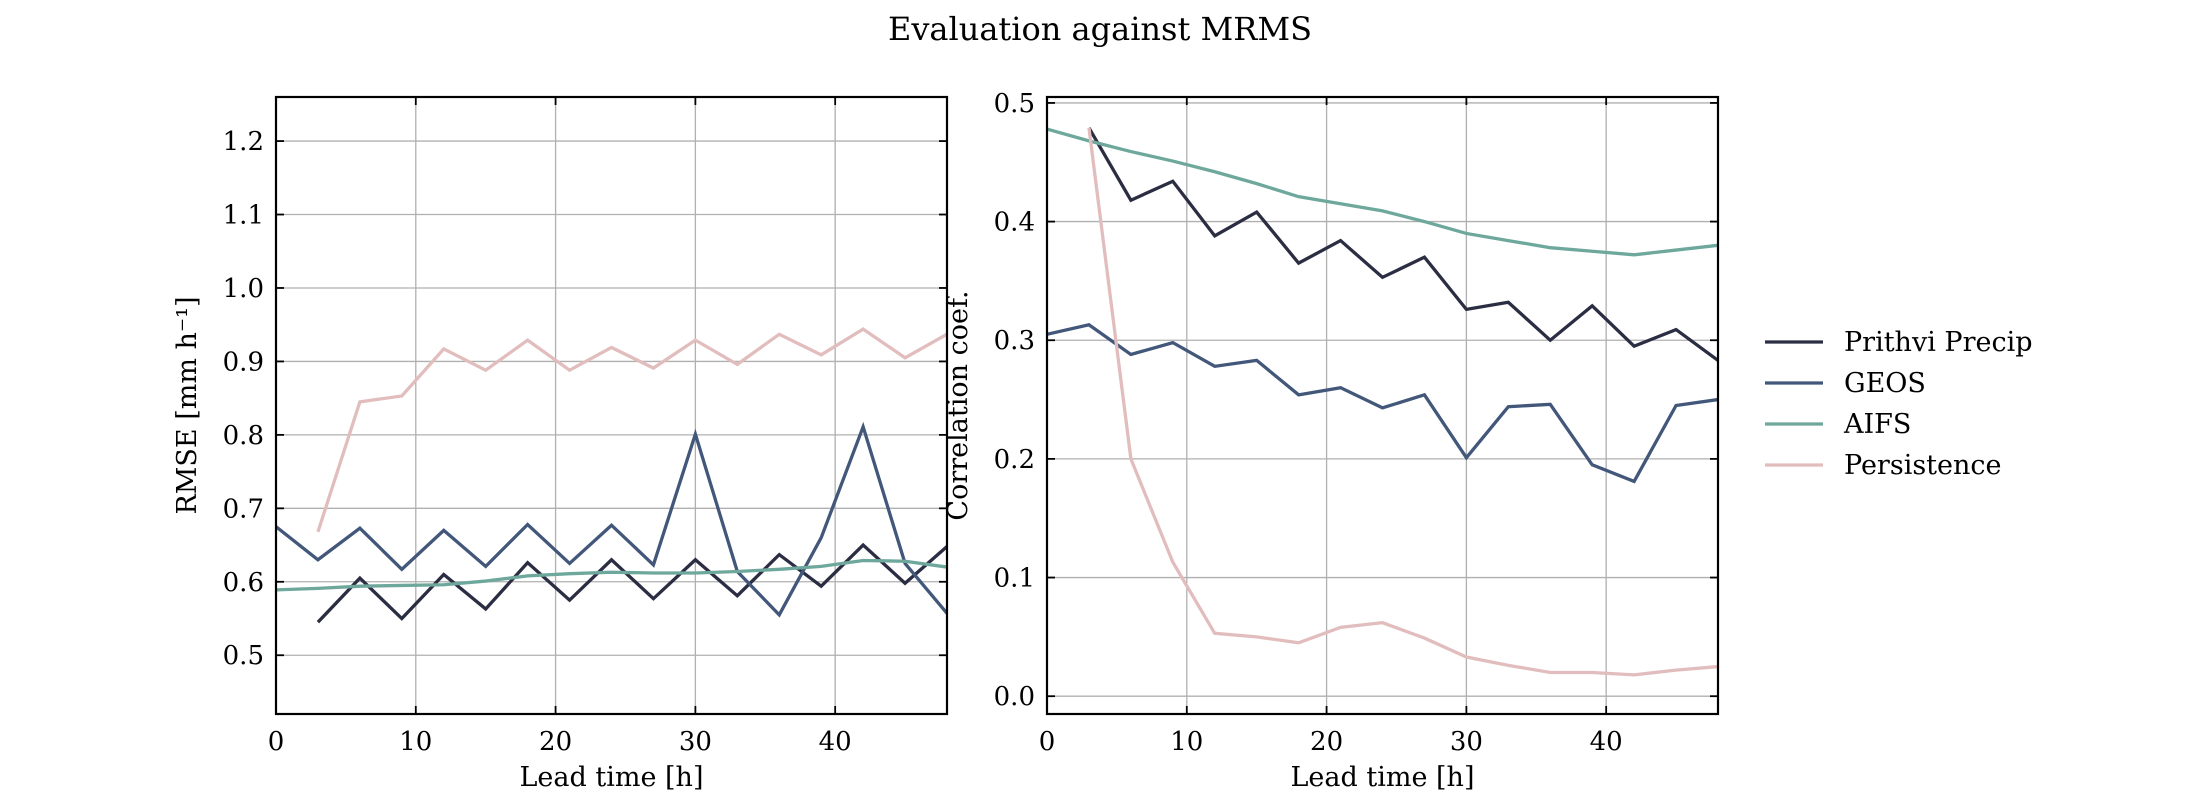 This screenshot has height=800, width=2200. What do you see at coordinates (958, 405) in the screenshot?
I see `y-axis-label: Correlation coef.` at bounding box center [958, 405].